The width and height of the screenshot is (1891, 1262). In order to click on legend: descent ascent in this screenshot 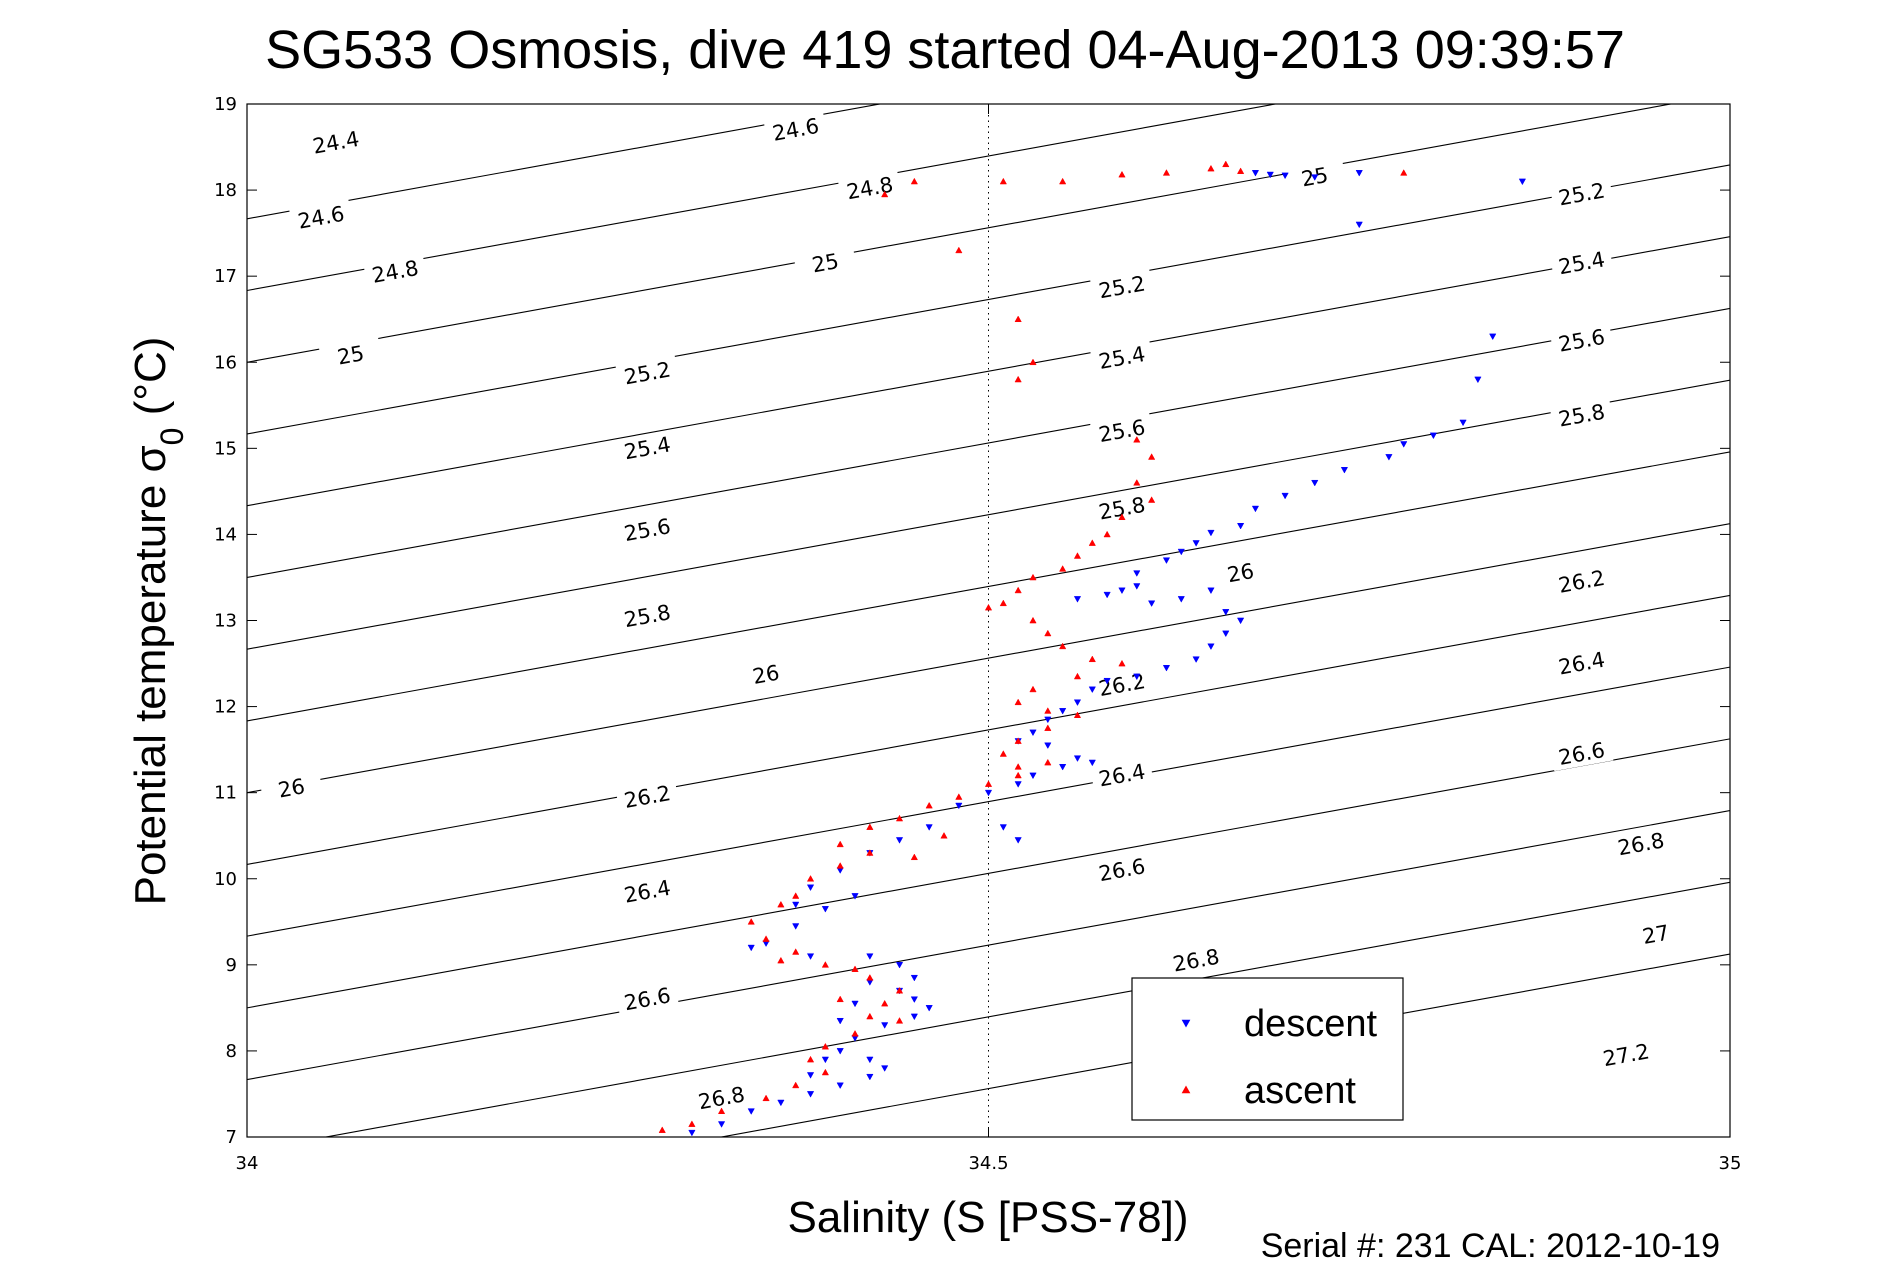, I will do `click(1267, 1049)`.